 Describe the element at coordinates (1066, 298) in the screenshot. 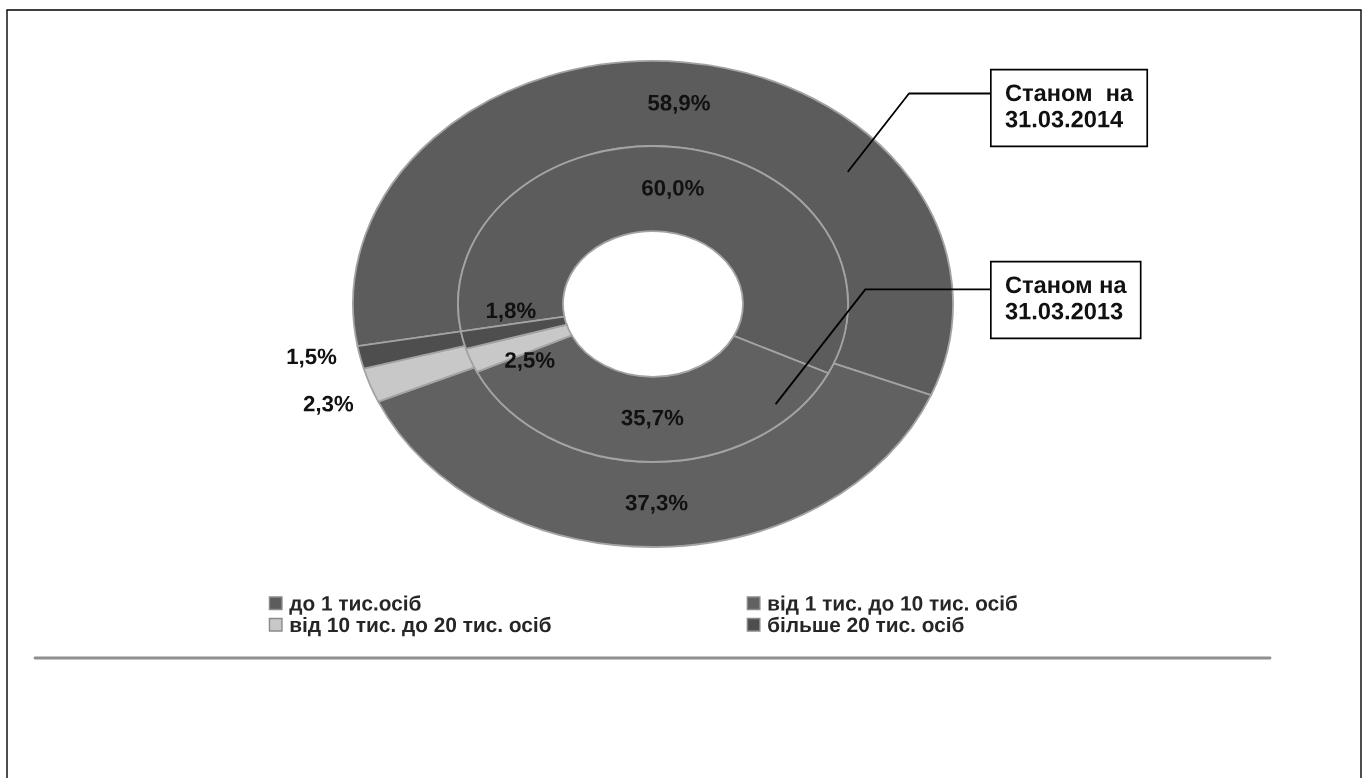

I see `slice-label: Станом на 31.03.2013` at that location.